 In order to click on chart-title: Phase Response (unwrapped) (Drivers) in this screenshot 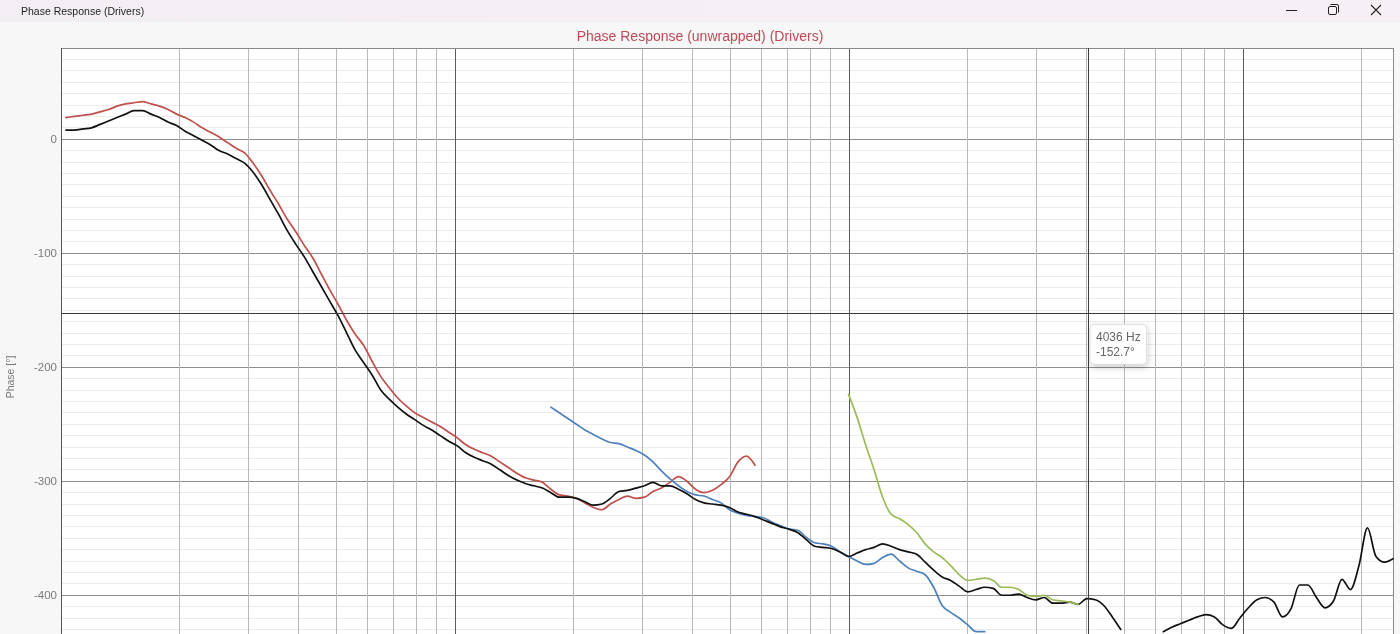, I will do `click(700, 36)`.